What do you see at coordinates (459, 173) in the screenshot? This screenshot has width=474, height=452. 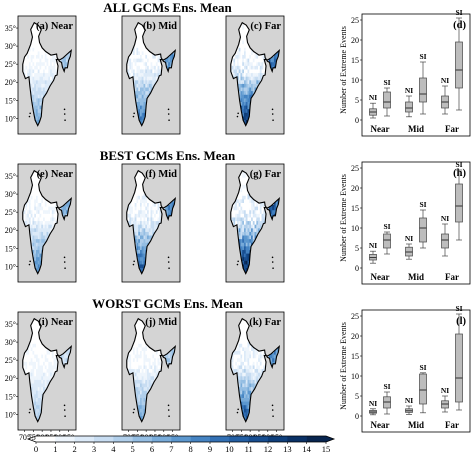 I see `boxplot-panel-label: (h)` at bounding box center [459, 173].